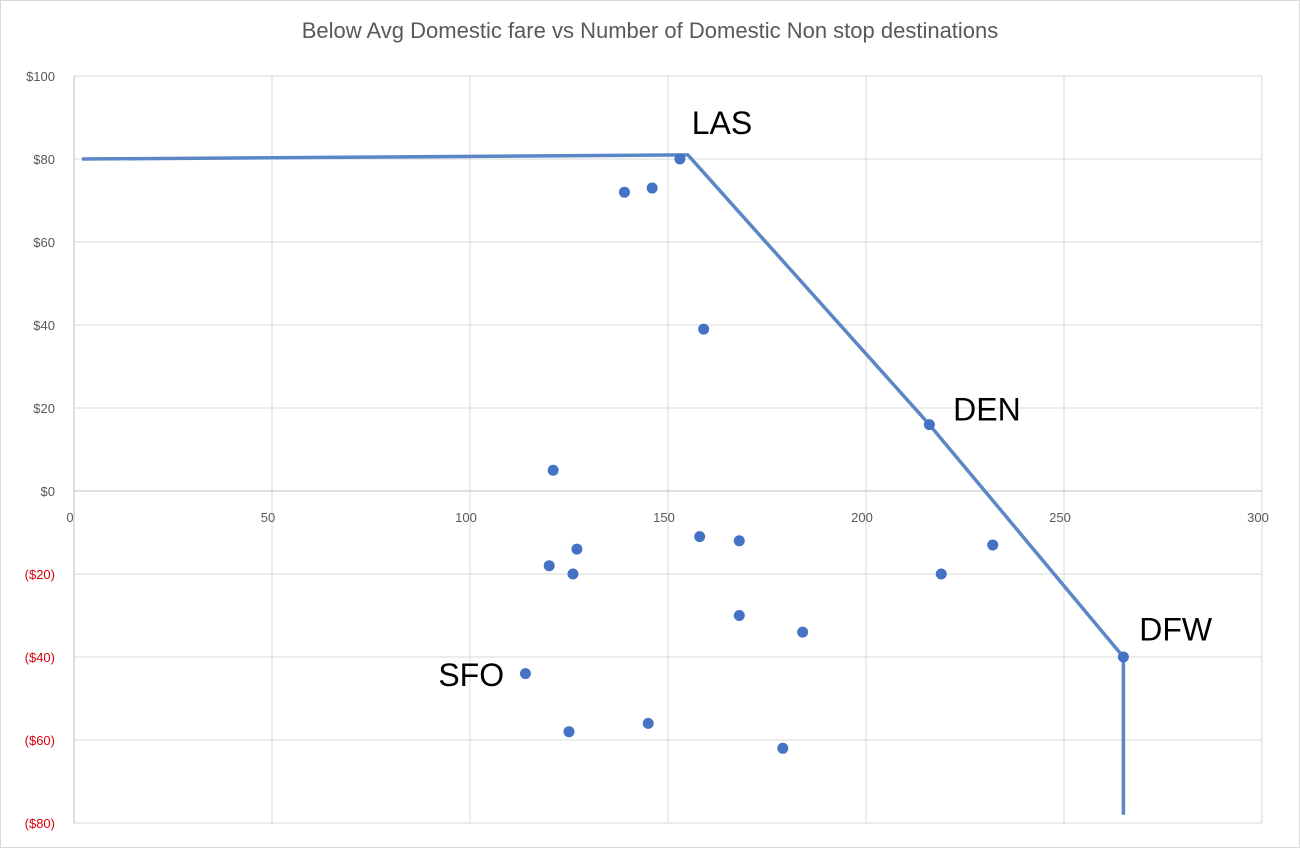  What do you see at coordinates (471, 675) in the screenshot?
I see `annotation-sfo: SFO` at bounding box center [471, 675].